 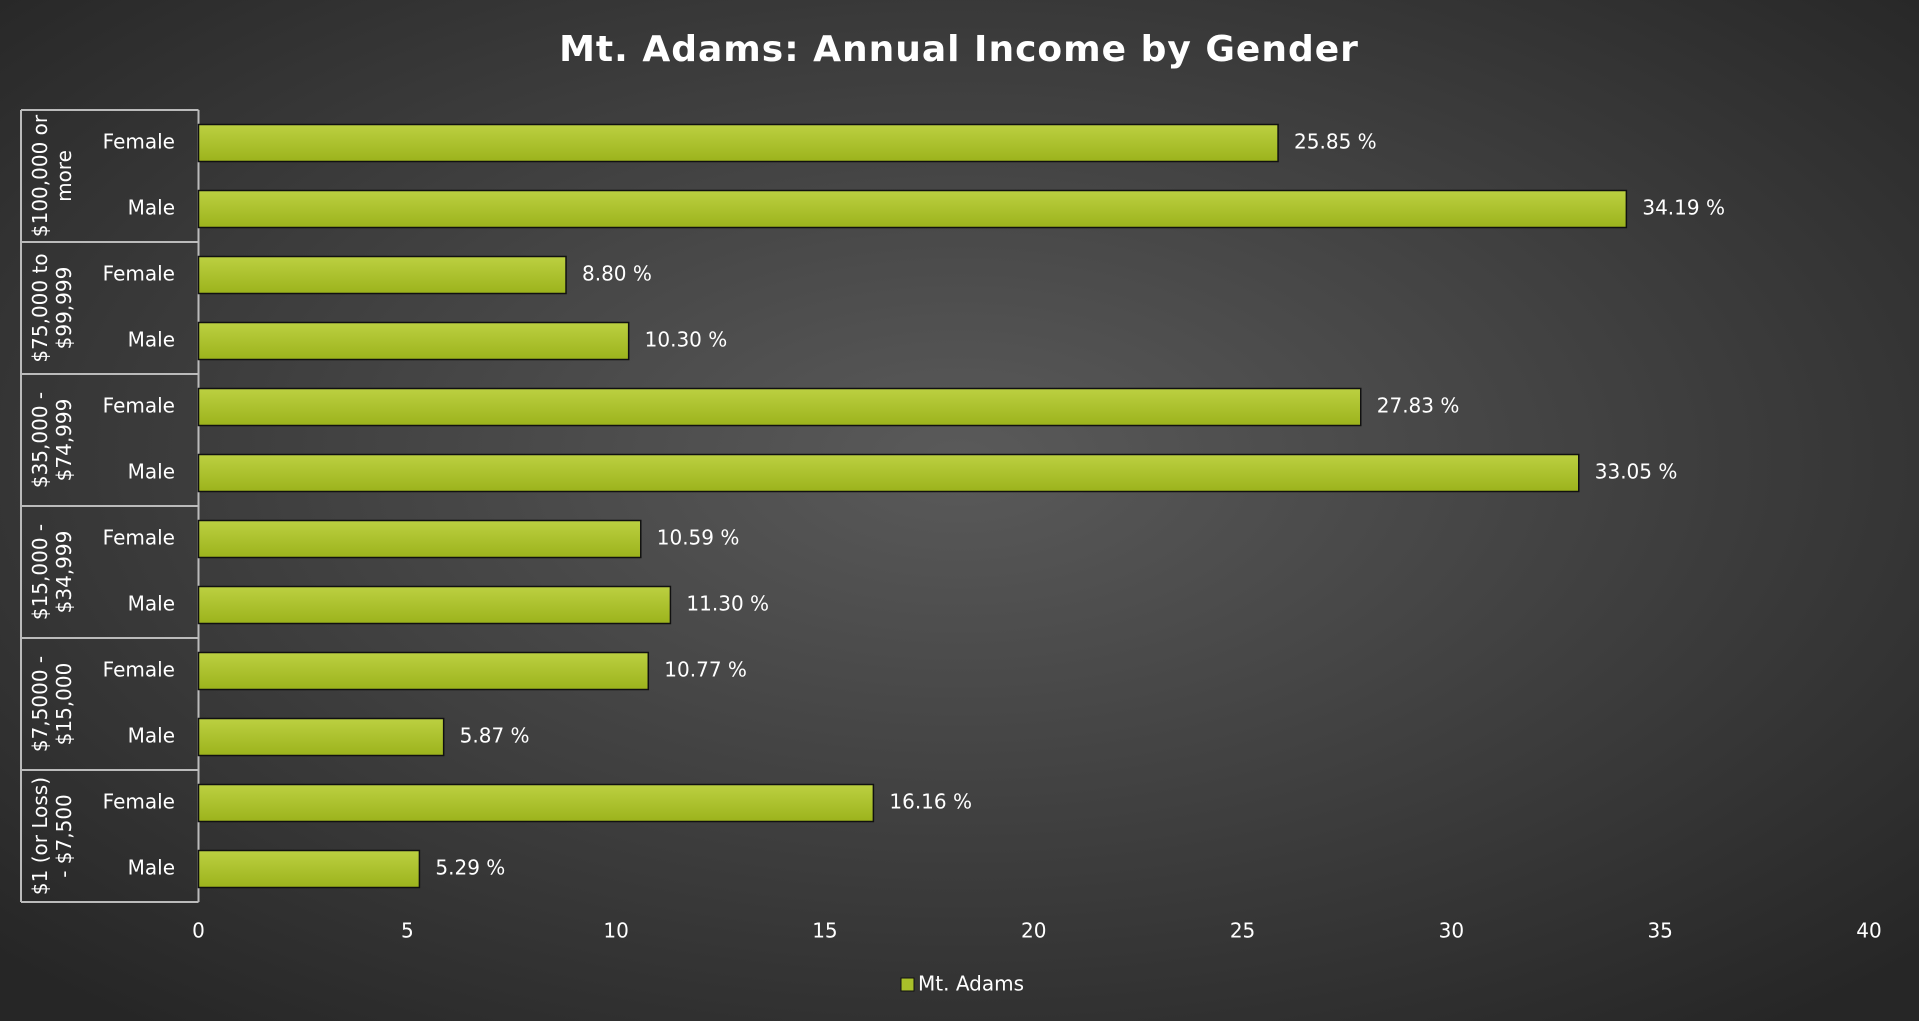 I want to click on group-label: $1 (or Loss) - $7,500, so click(x=52, y=836).